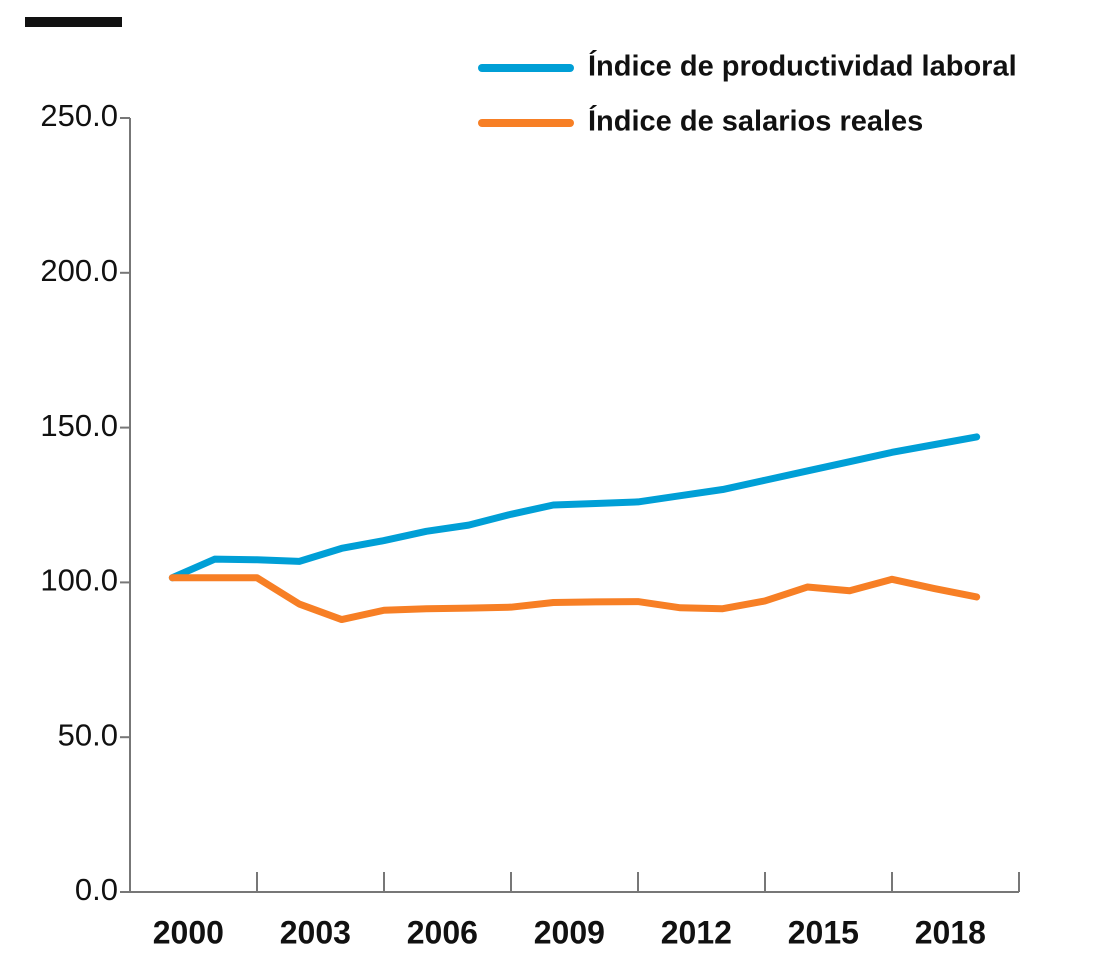 Image resolution: width=1100 pixels, height=978 pixels. I want to click on x-tick-label: 2018, so click(950, 932).